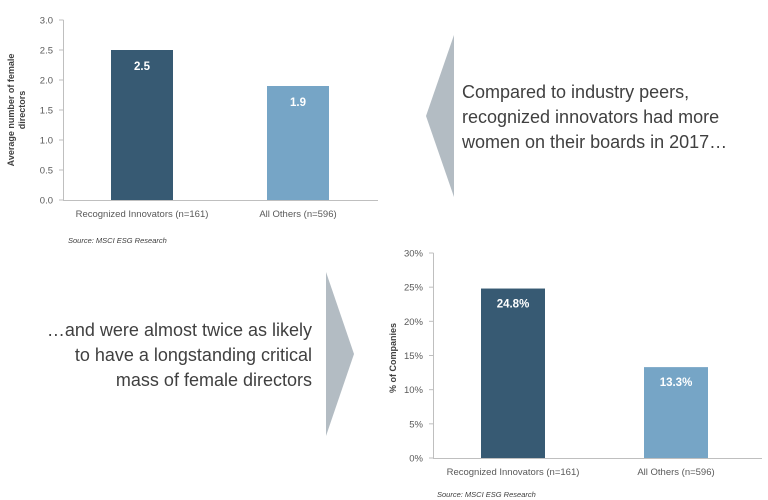 This screenshot has height=500, width=768. Describe the element at coordinates (416, 459) in the screenshot. I see `c2-ytick-label: 0%` at that location.